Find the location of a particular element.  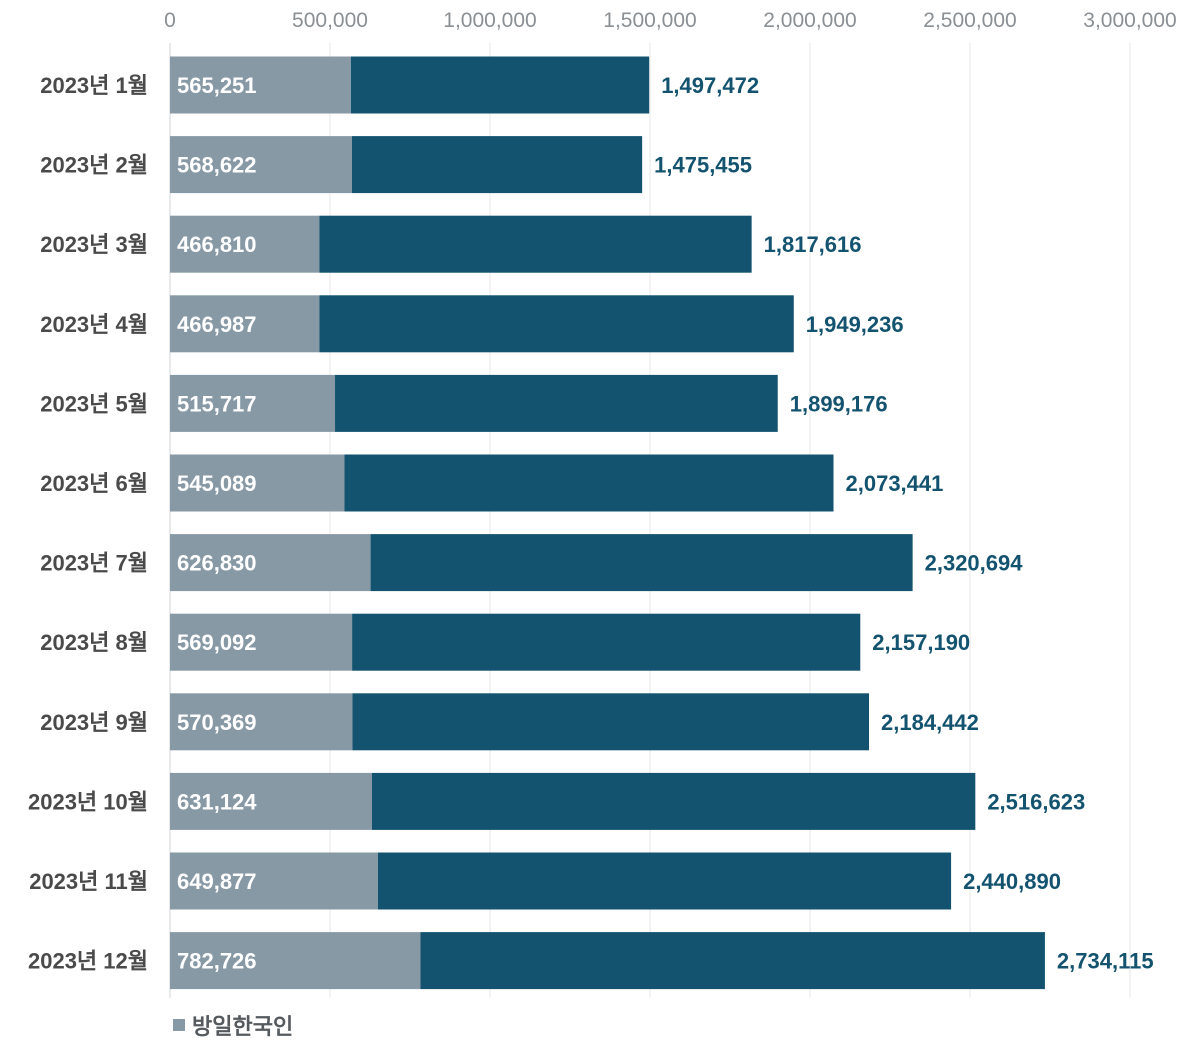

bar-row: 2023년 6월 545,089 2,073,441 is located at coordinates (492, 483).